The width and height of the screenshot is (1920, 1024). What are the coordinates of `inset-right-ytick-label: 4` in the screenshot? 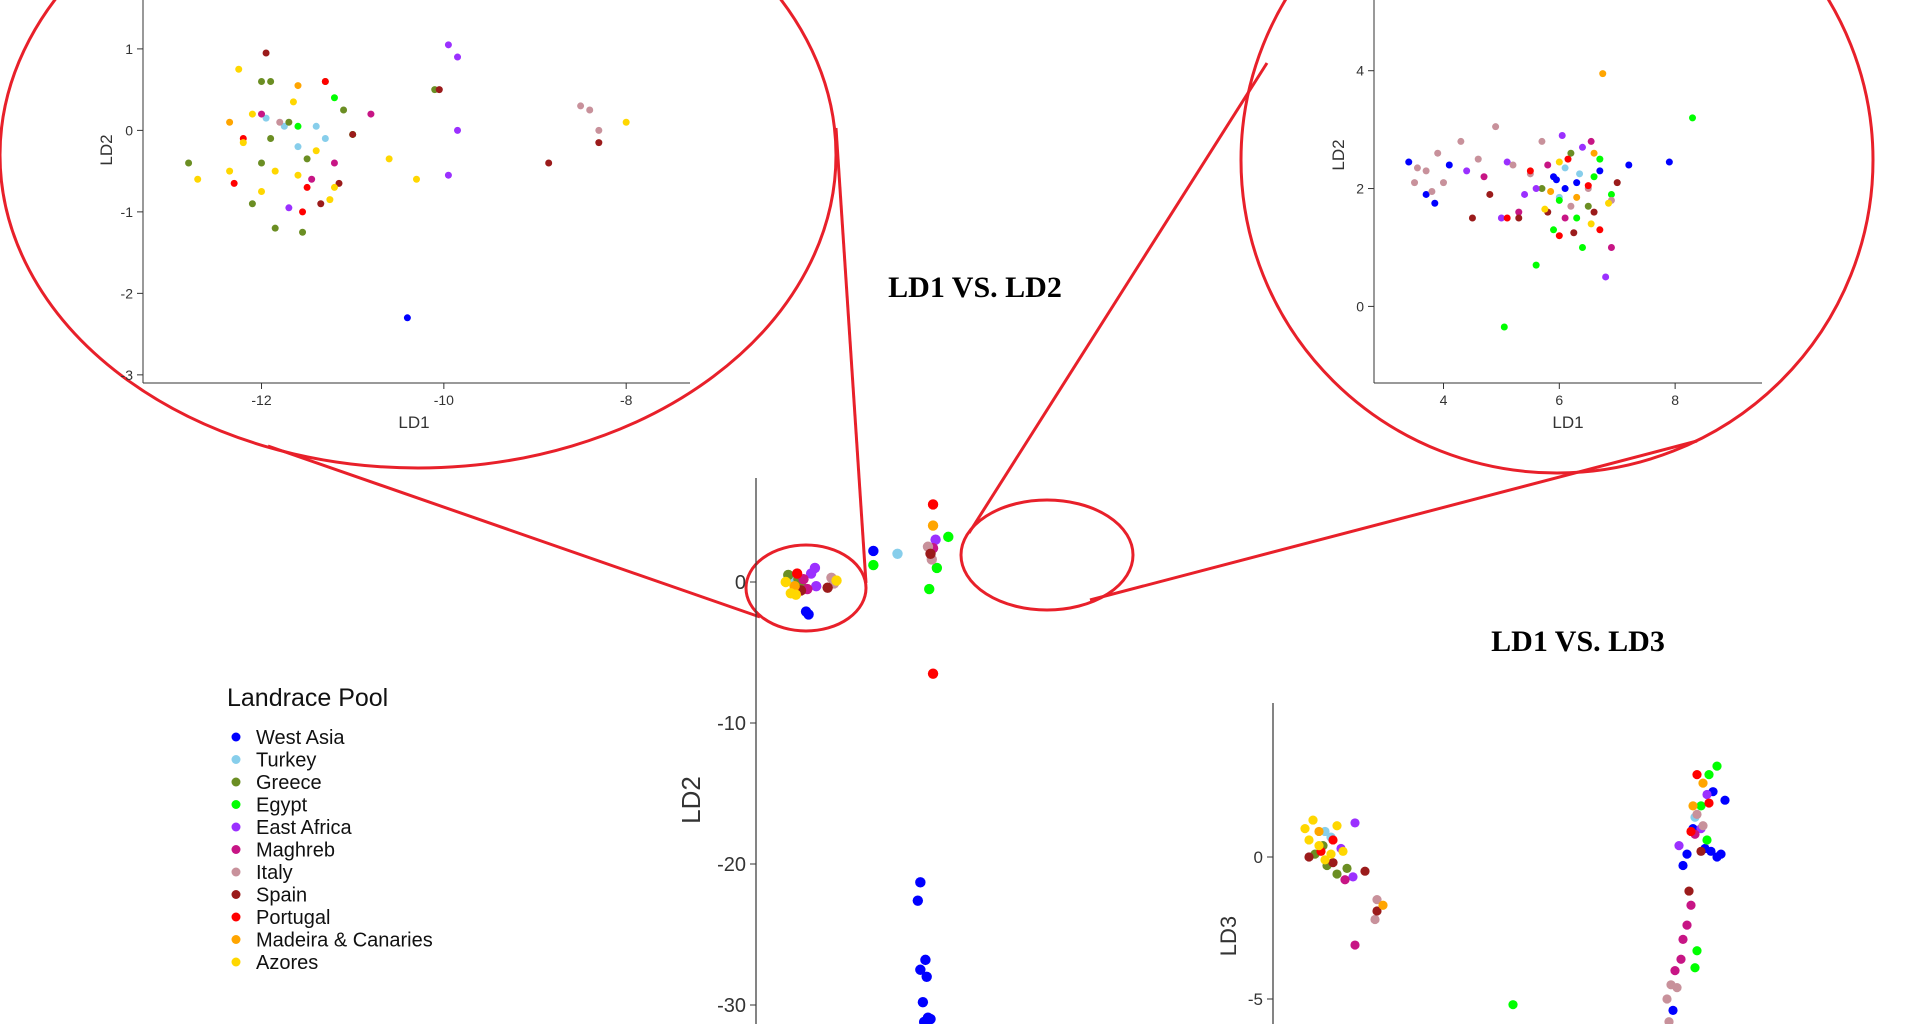 It's located at (1360, 71).